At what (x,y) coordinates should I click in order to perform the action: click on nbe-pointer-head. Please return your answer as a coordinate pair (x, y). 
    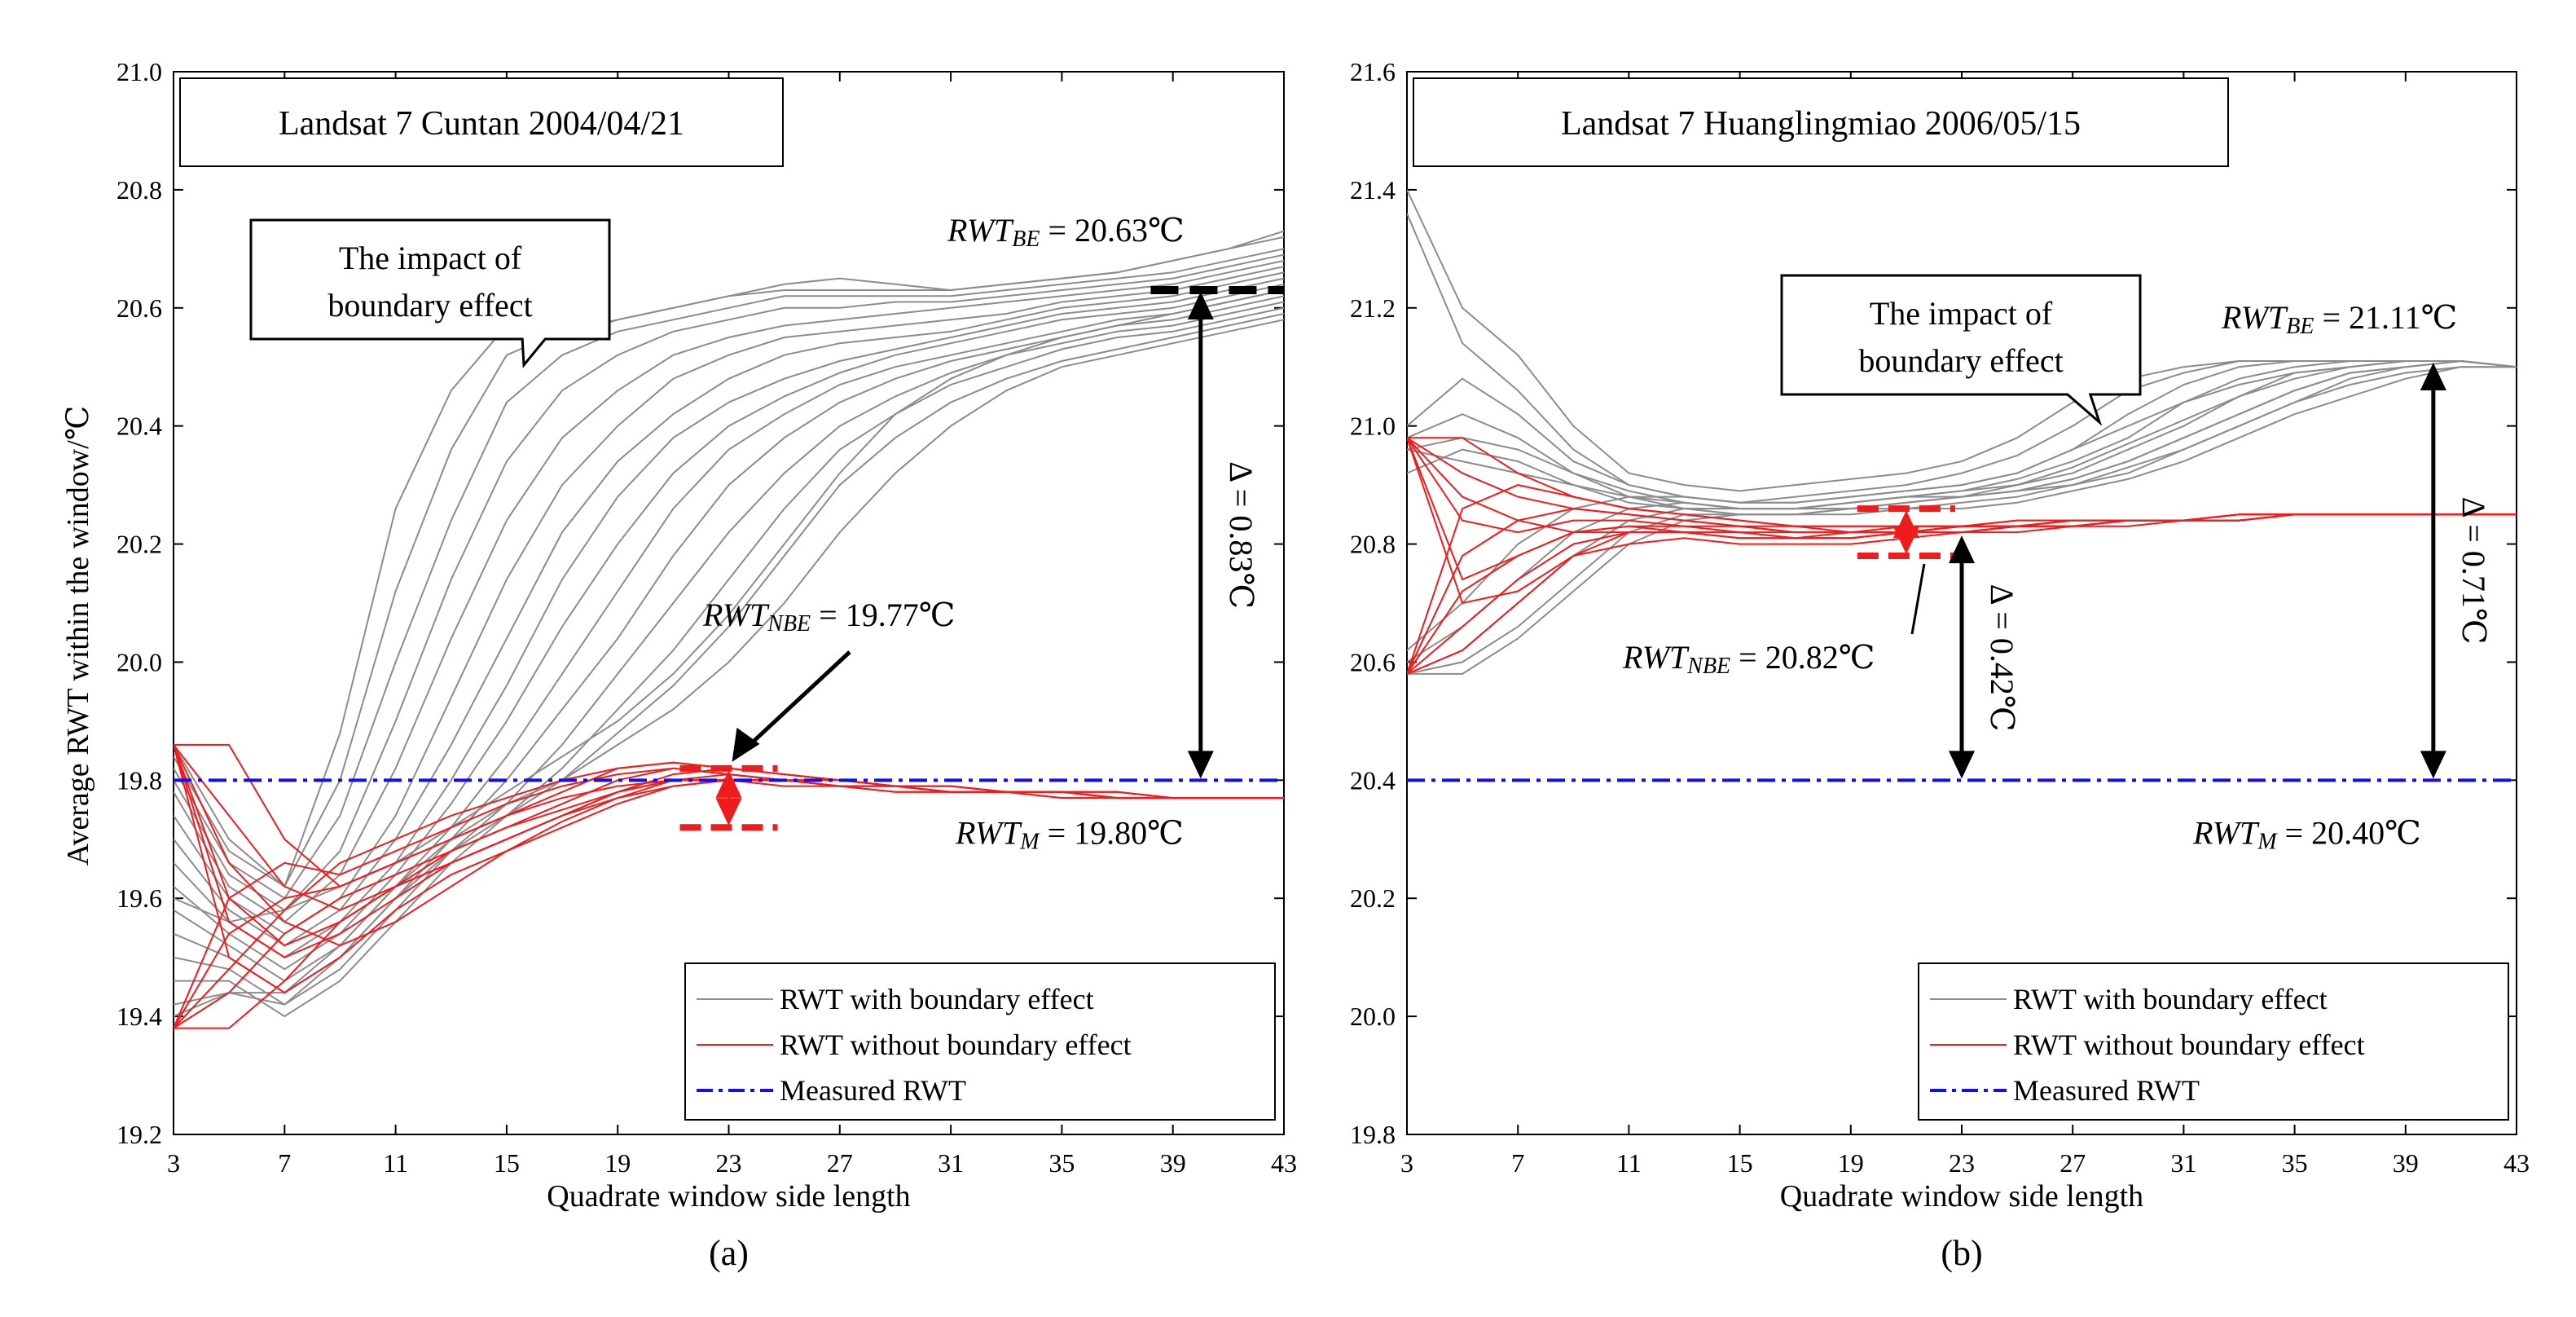
    Looking at the image, I should click on (746, 744).